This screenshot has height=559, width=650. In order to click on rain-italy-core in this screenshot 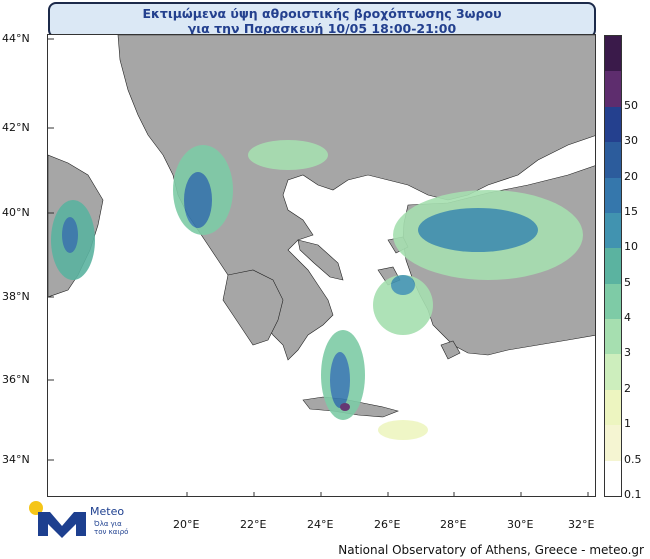, I will do `click(70, 235)`.